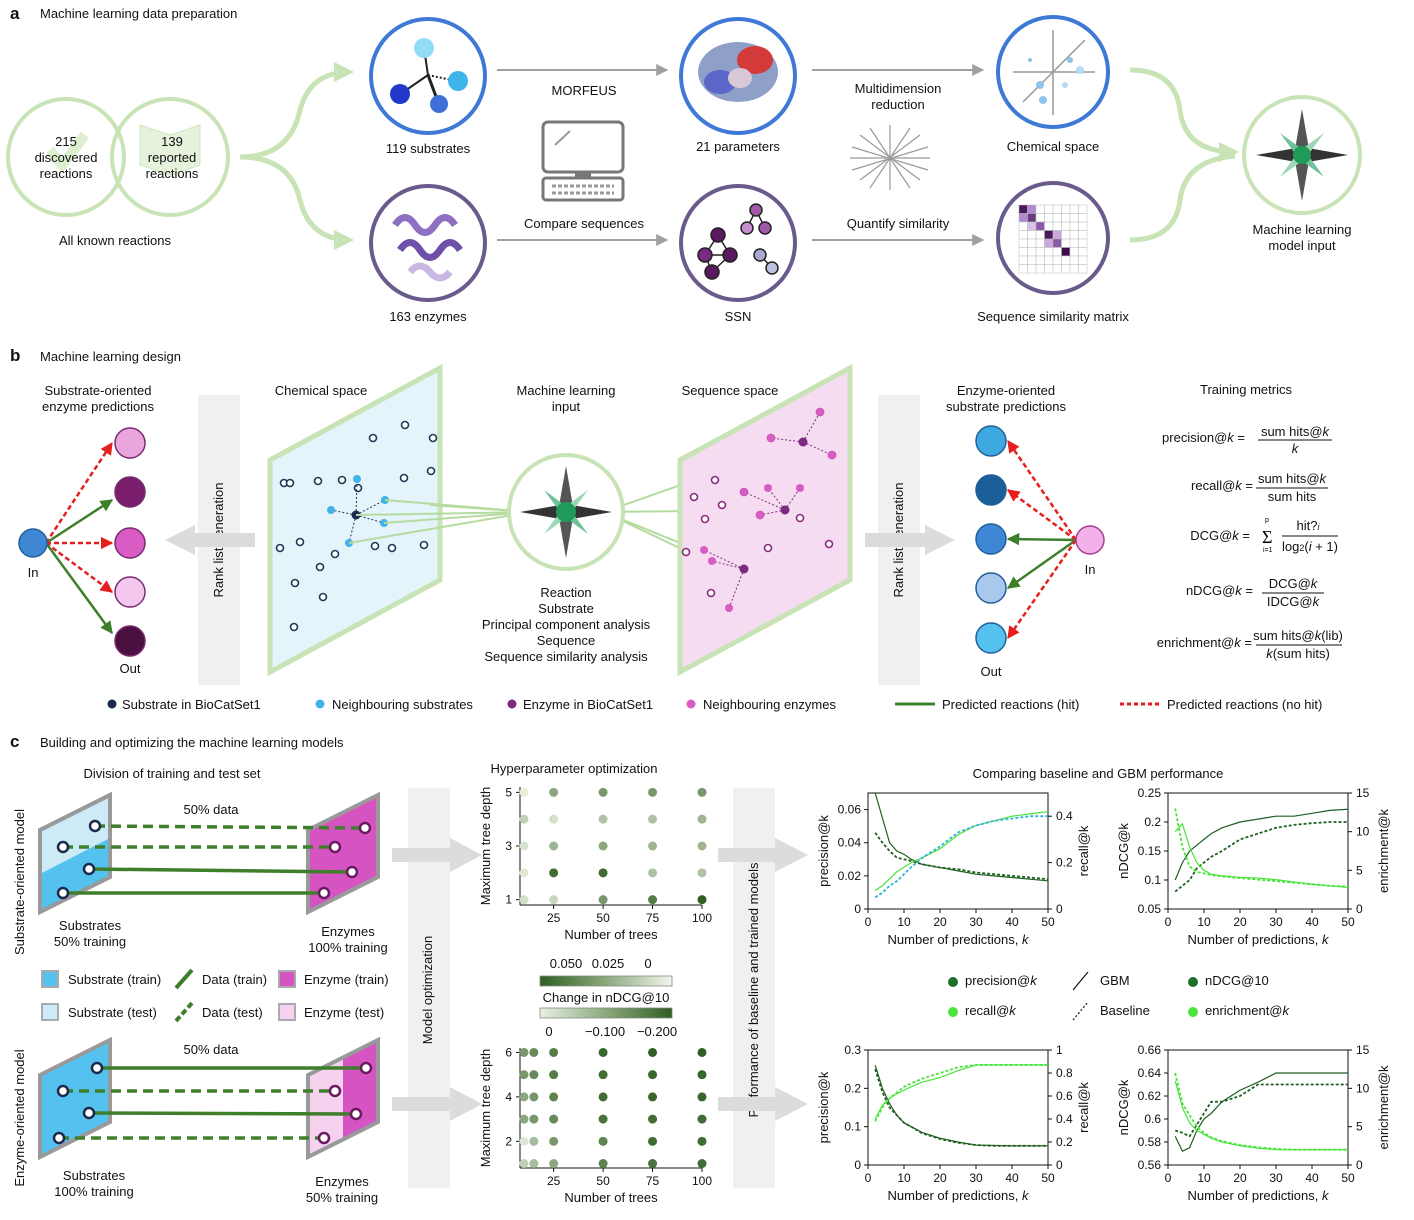 This screenshot has width=1414, height=1220. I want to click on division-title: Division of training and test set, so click(171, 773).